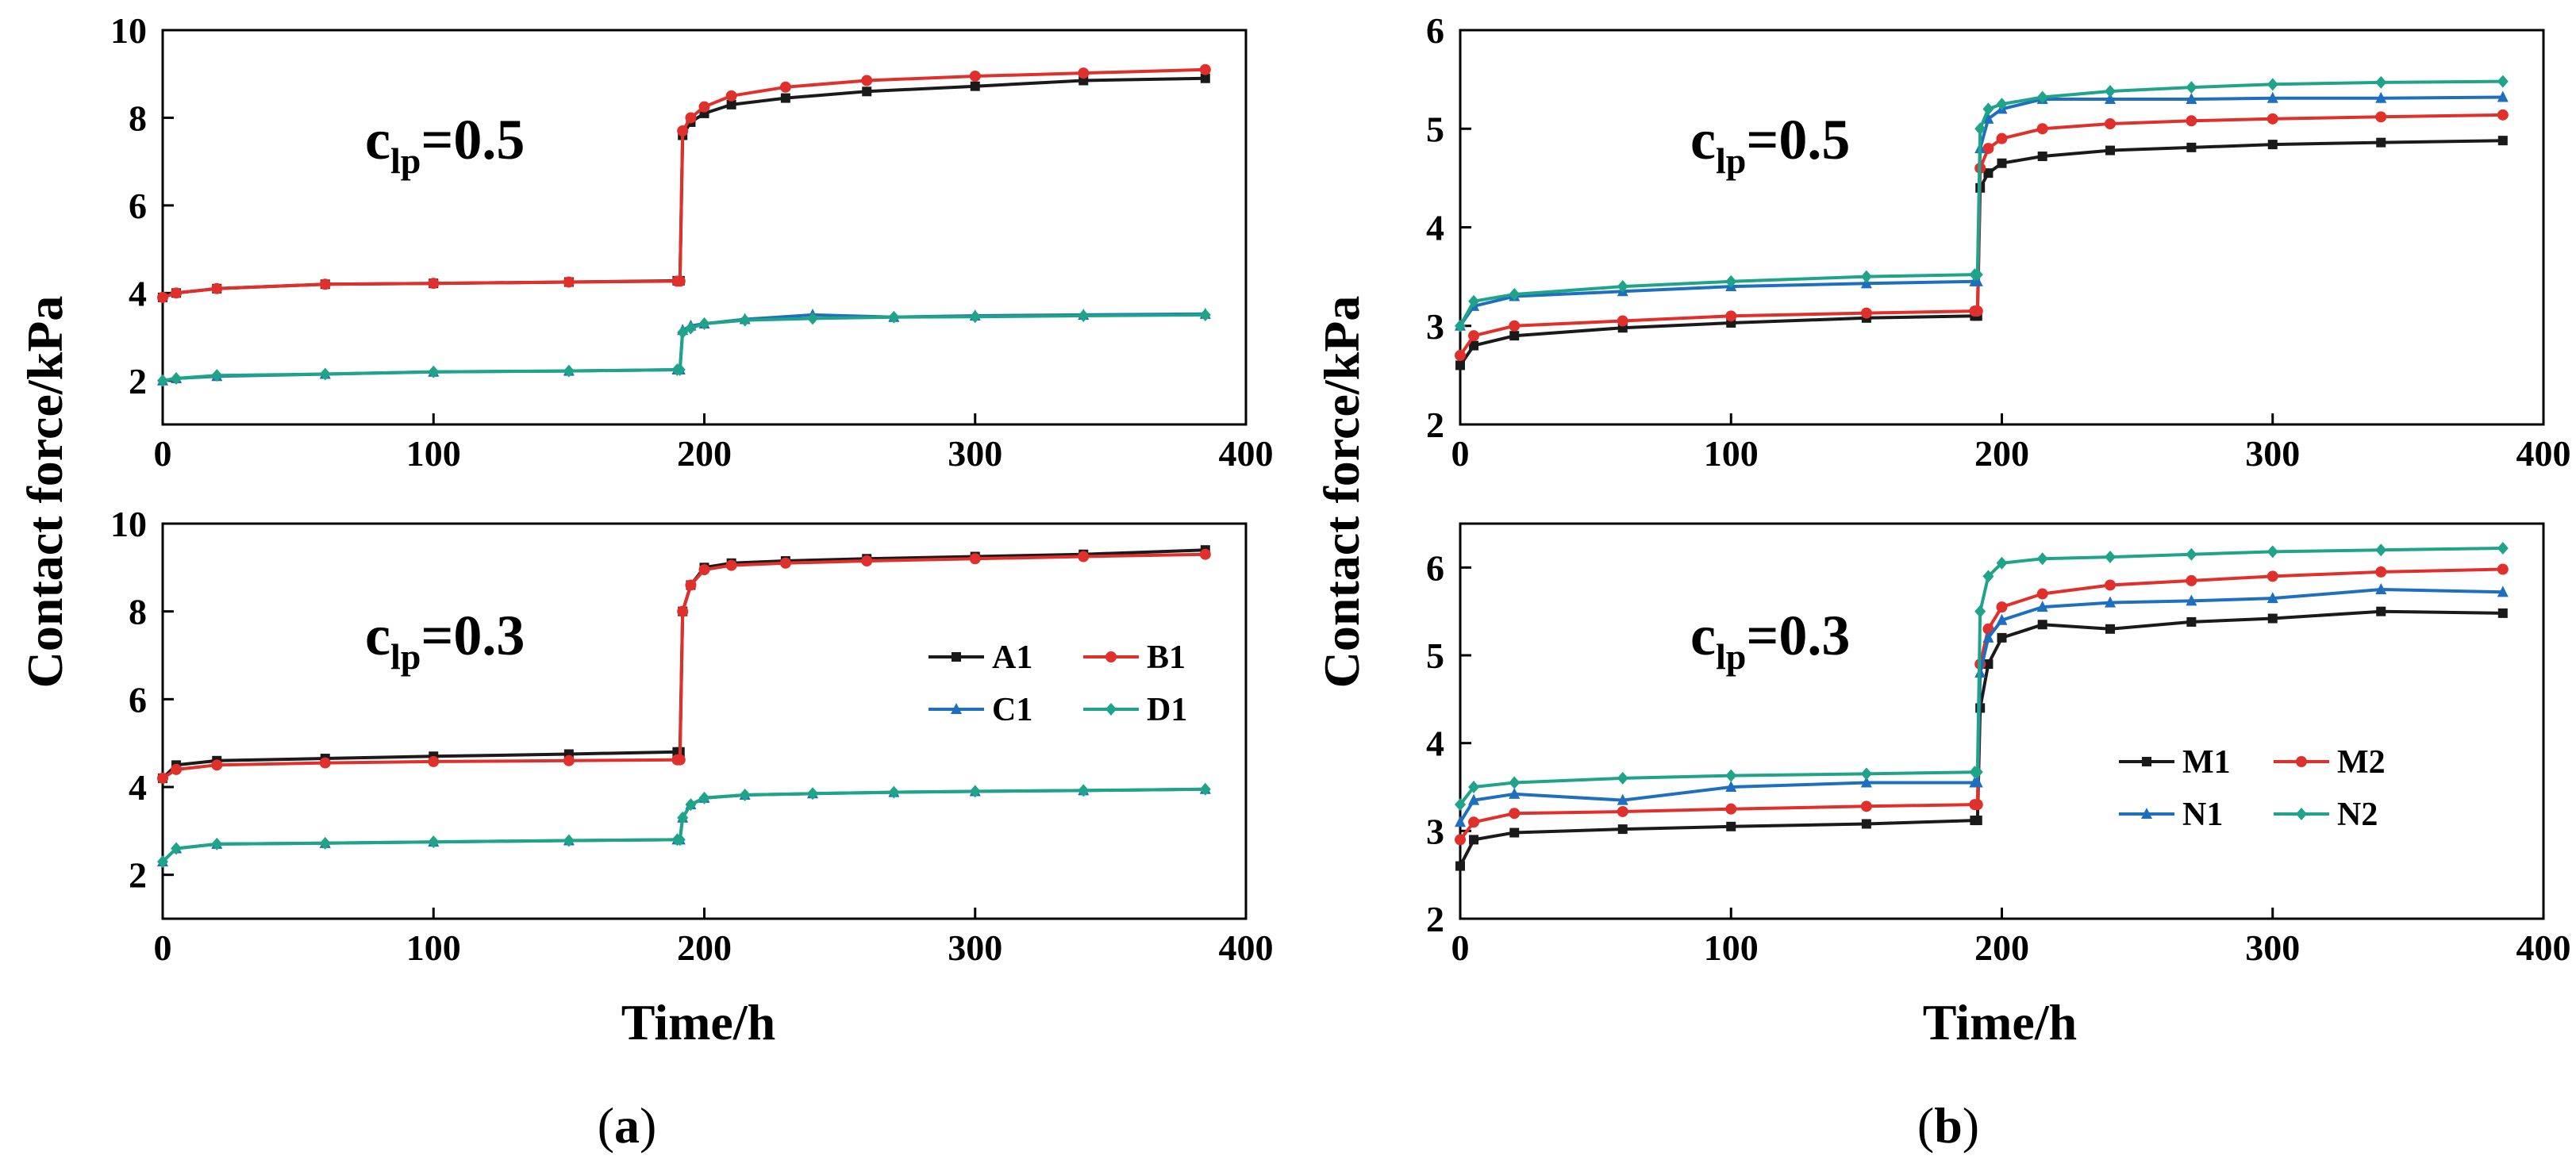  I want to click on series-line-B1, so click(683, 666).